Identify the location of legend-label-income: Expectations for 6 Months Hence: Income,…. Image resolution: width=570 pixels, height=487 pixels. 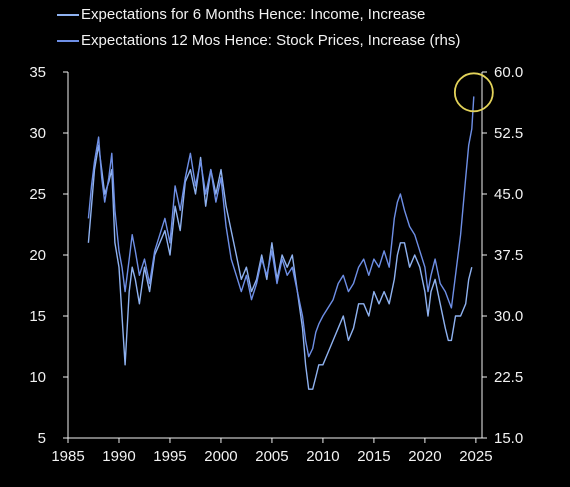
(253, 14).